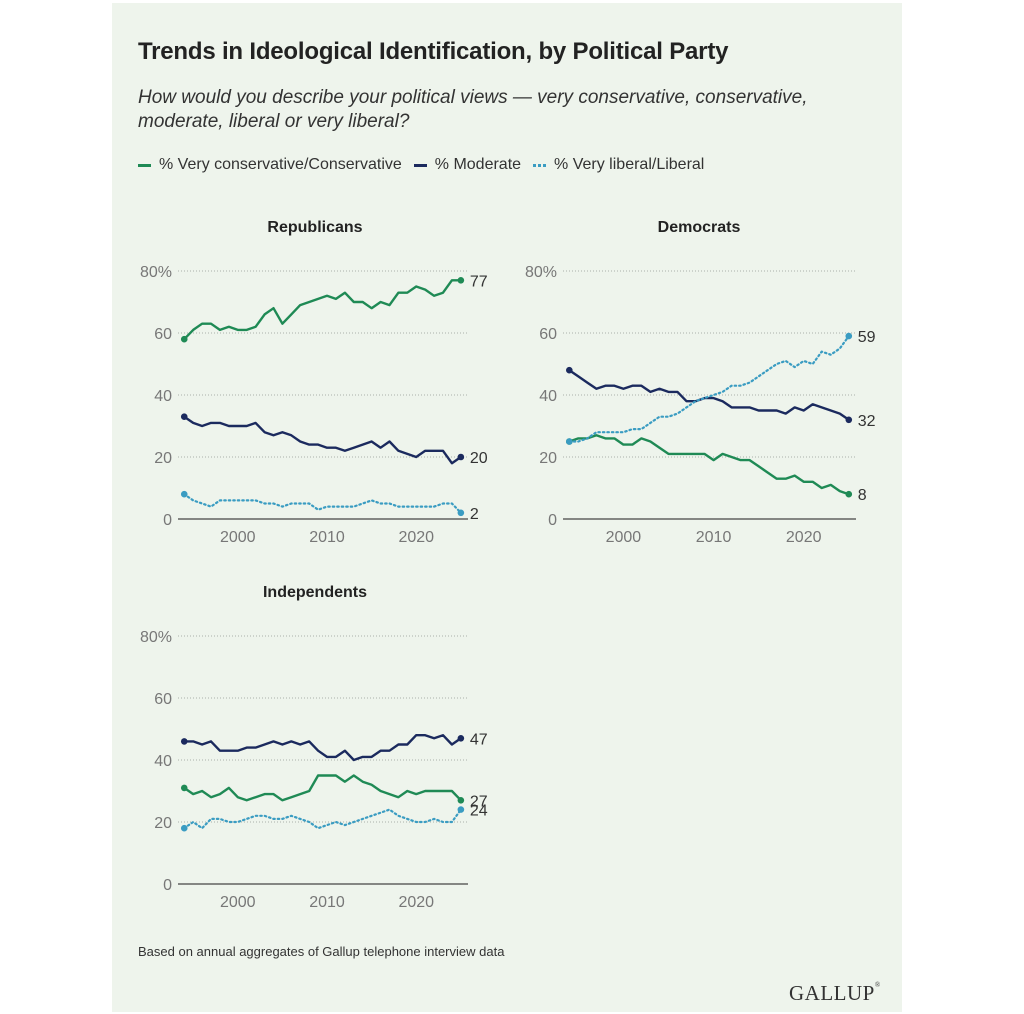  I want to click on independents-conservative-end-label: 27, so click(479, 801).